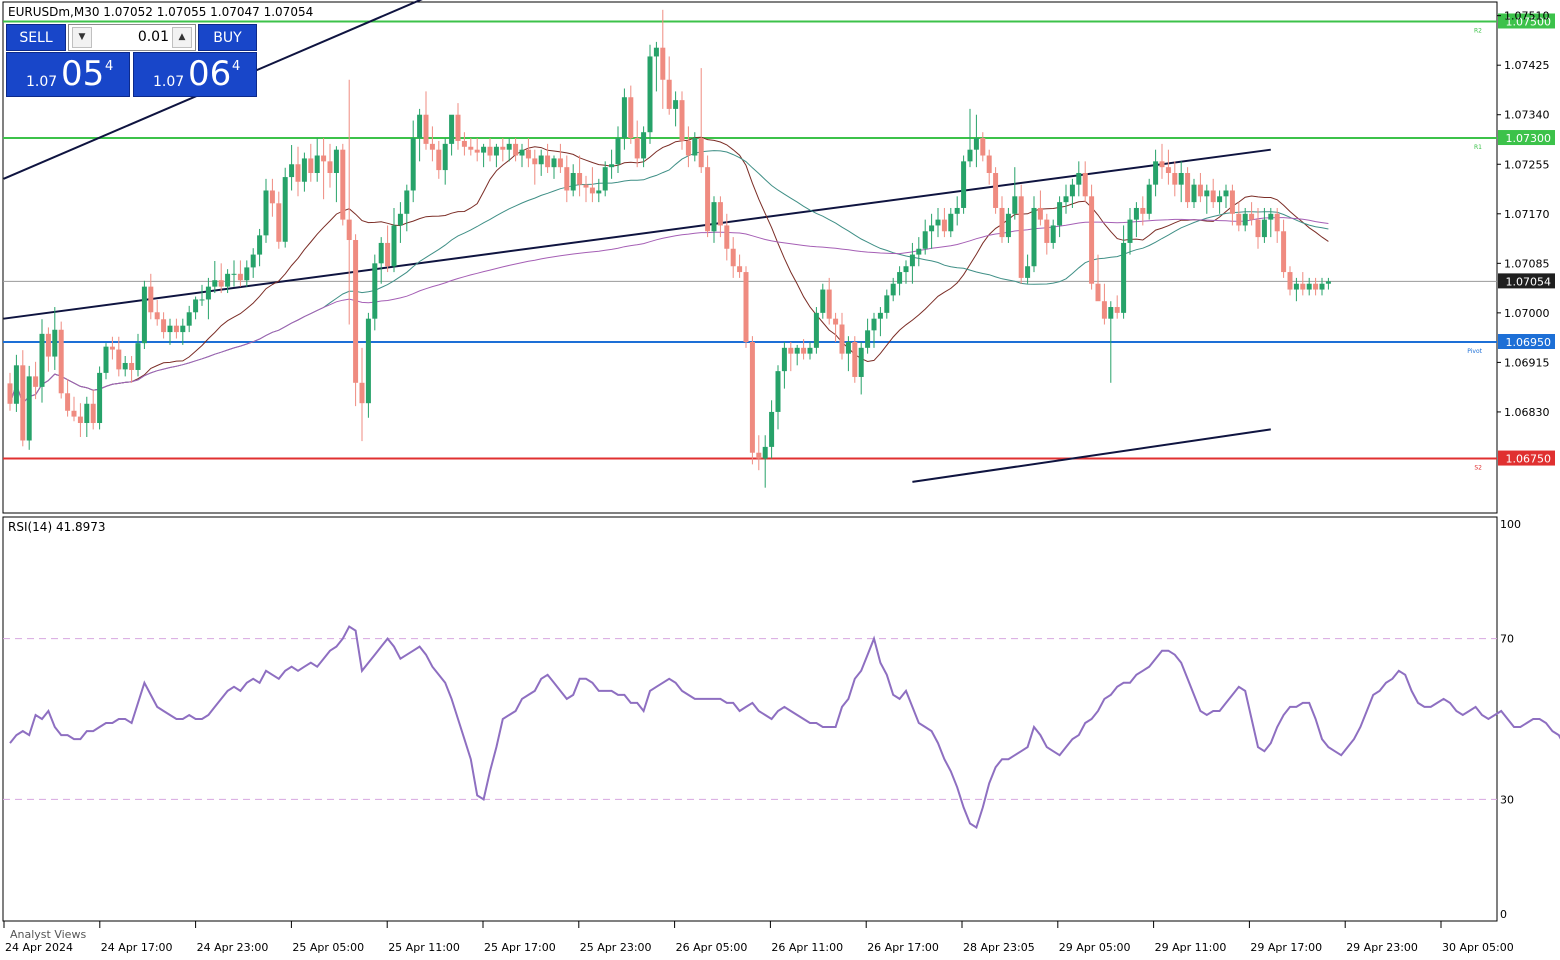  Describe the element at coordinates (1474, 351) in the screenshot. I see `level-tag: Pivot` at that location.